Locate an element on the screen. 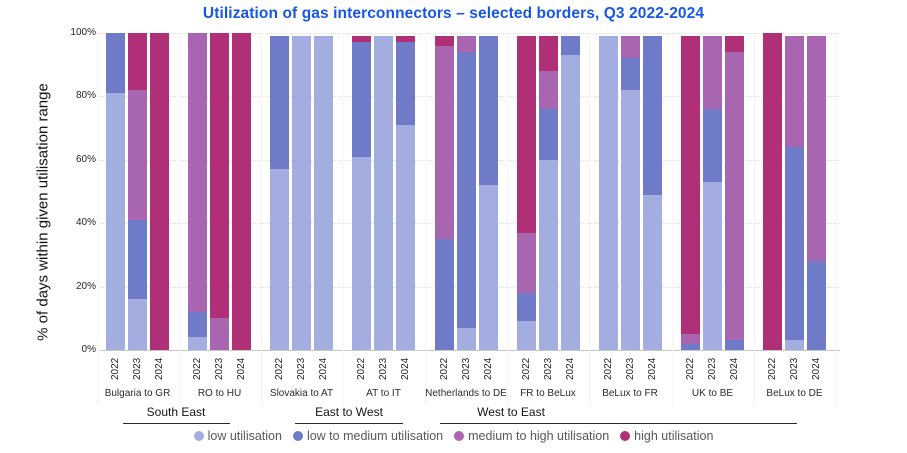 This screenshot has height=453, width=907. region-label-east-to-west: East to West is located at coordinates (349, 412).